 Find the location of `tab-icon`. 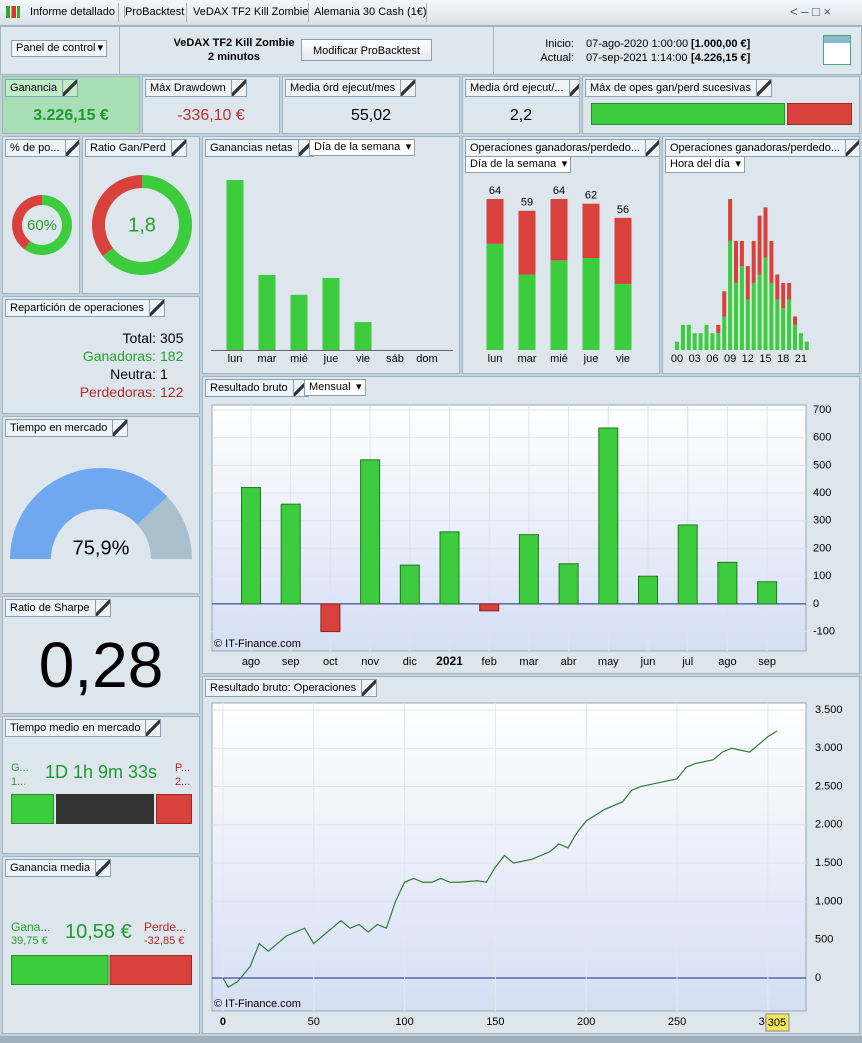

tab-icon is located at coordinates (13, 12).